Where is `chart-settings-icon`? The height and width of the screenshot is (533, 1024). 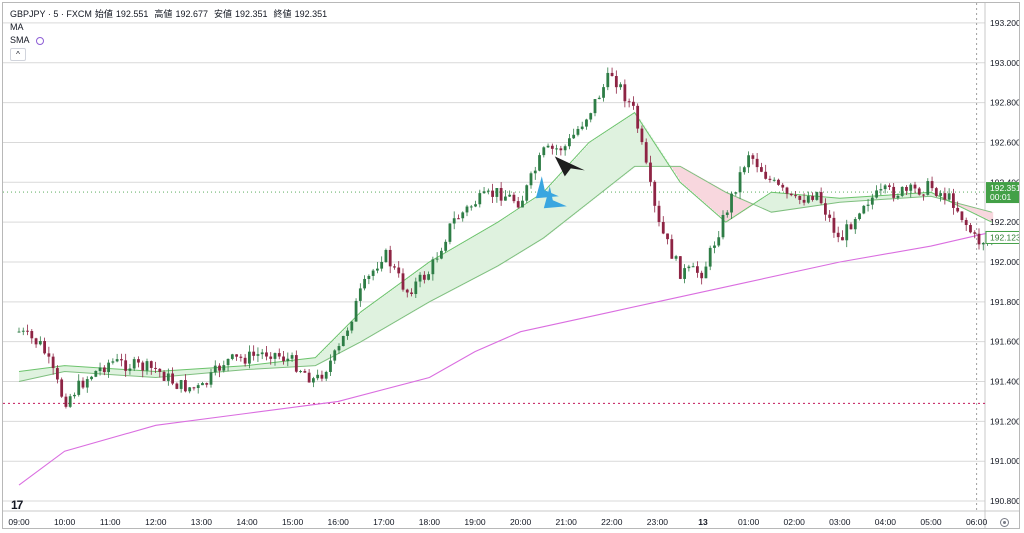 chart-settings-icon is located at coordinates (1004, 522).